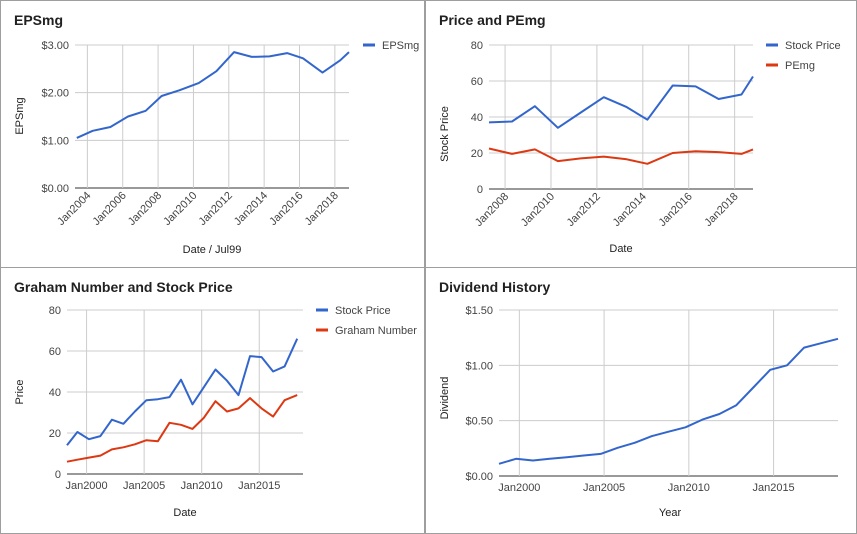 This screenshot has width=857, height=534. Describe the element at coordinates (212, 250) in the screenshot. I see `x-axis-title: Date / Jul99` at that location.